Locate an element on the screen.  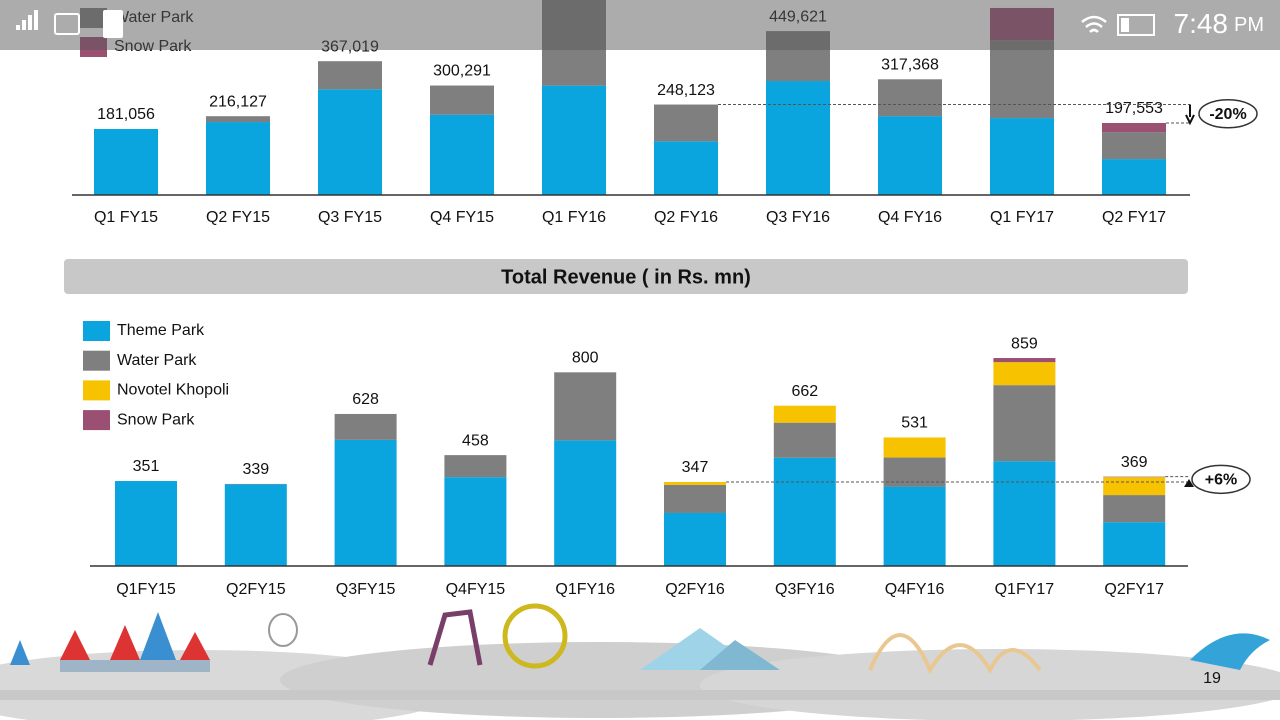
chart-title: Total Revenue ( in Rs. mn) is located at coordinates (626, 277).